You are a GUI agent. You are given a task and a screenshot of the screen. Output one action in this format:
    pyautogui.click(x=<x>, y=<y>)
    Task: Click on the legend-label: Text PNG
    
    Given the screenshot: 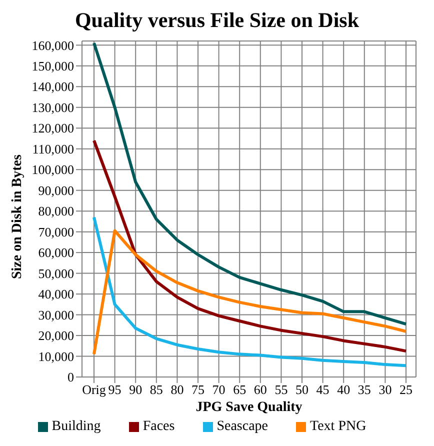 What is the action you would take?
    pyautogui.click(x=338, y=426)
    